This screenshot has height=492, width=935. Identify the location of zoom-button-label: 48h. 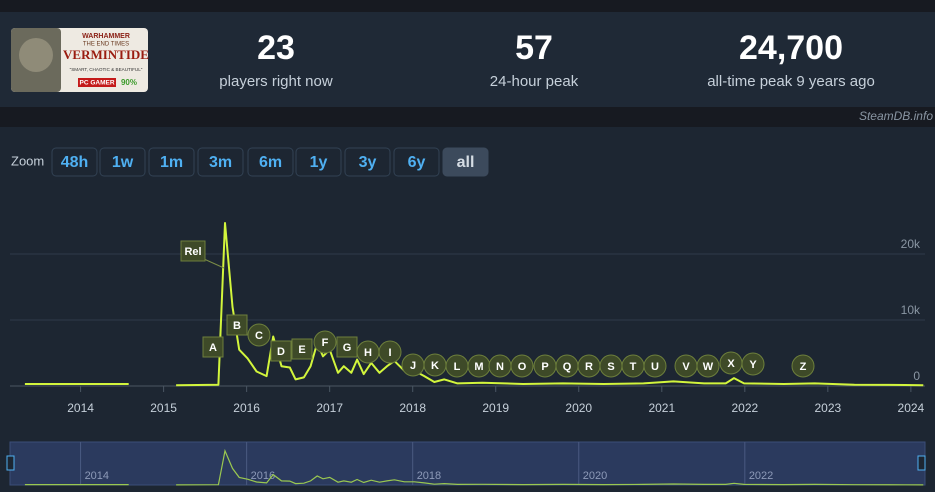
(75, 162).